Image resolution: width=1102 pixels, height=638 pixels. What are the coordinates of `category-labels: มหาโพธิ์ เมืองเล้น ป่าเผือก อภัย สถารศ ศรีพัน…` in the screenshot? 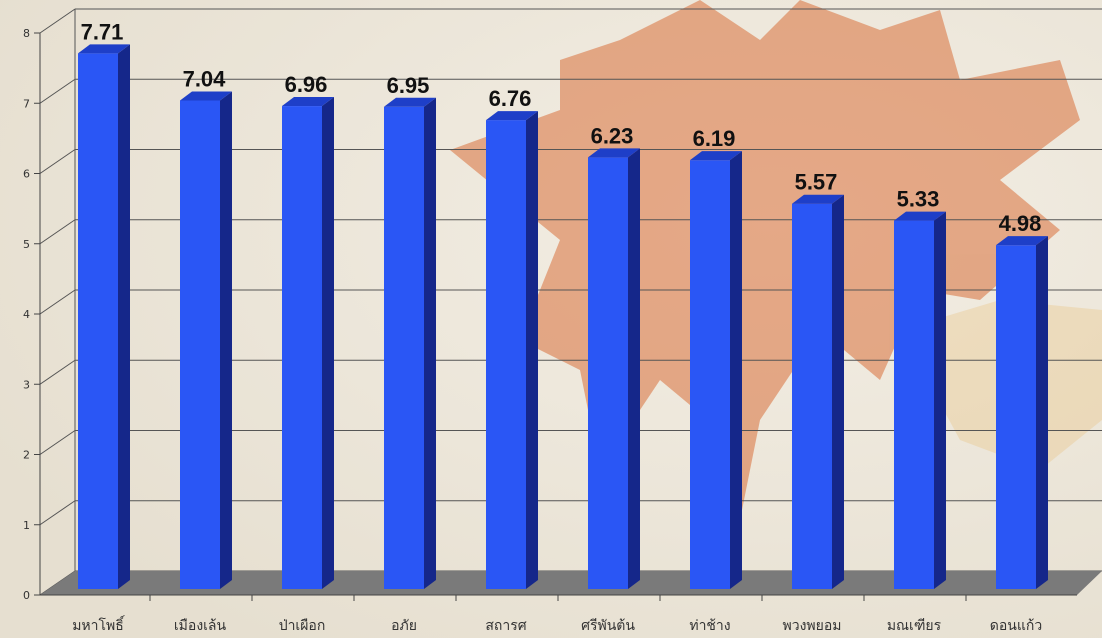 It's located at (557, 614).